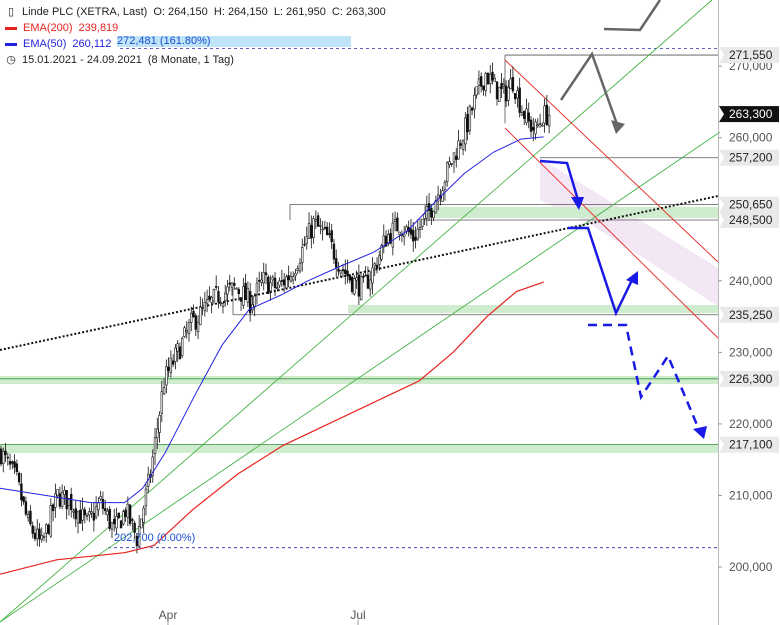 This screenshot has width=780, height=625. I want to click on legend-period: 15.01.2021 - 24.09.2021, so click(82, 60).